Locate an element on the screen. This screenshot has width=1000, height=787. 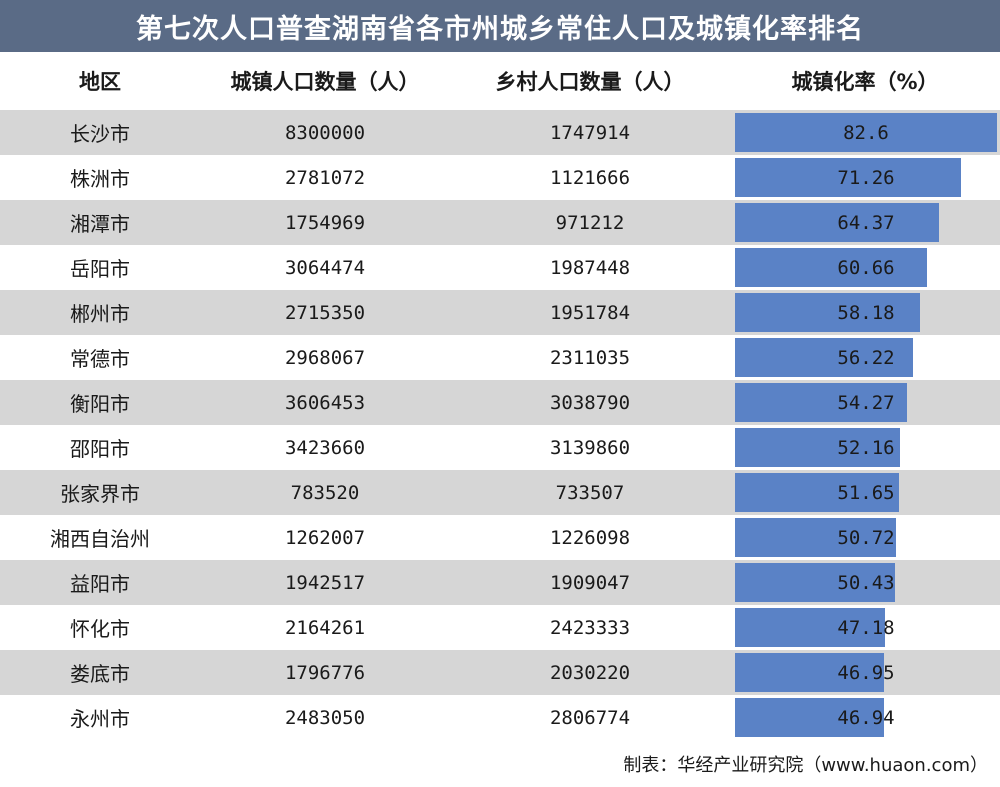
source-note: 制表：华经产业研究院（www.huaon.com） is located at coordinates (805, 765).